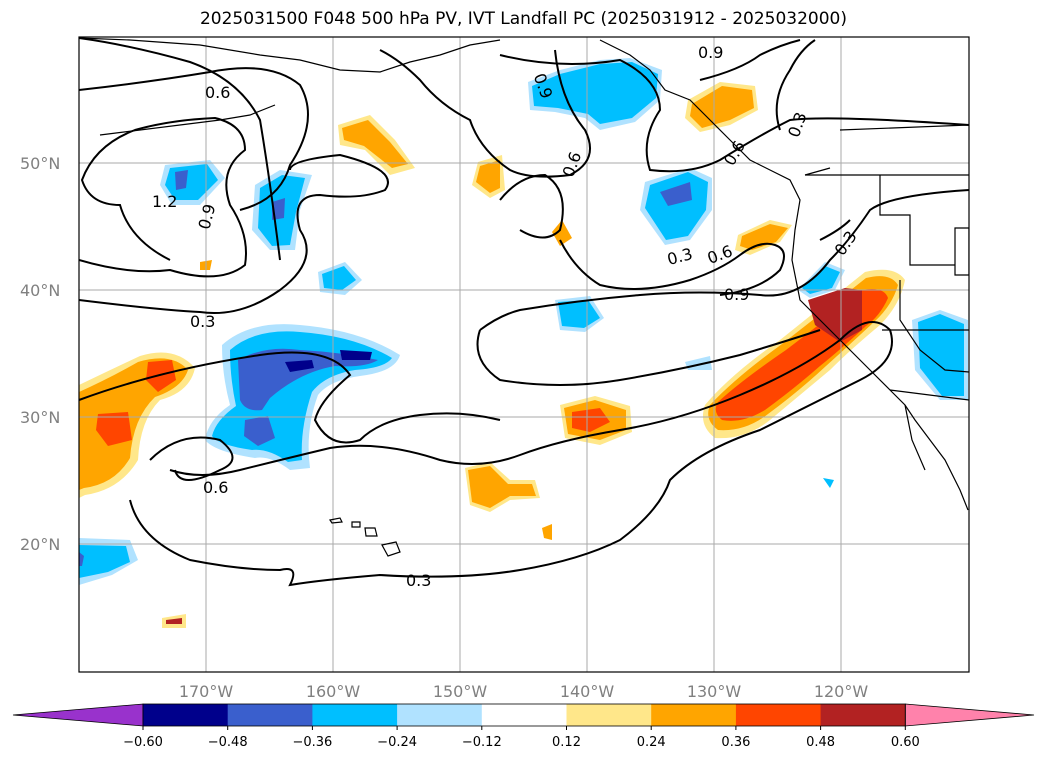 The width and height of the screenshot is (1047, 765). Describe the element at coordinates (40, 417) in the screenshot. I see `lat-label: 30°N` at that location.